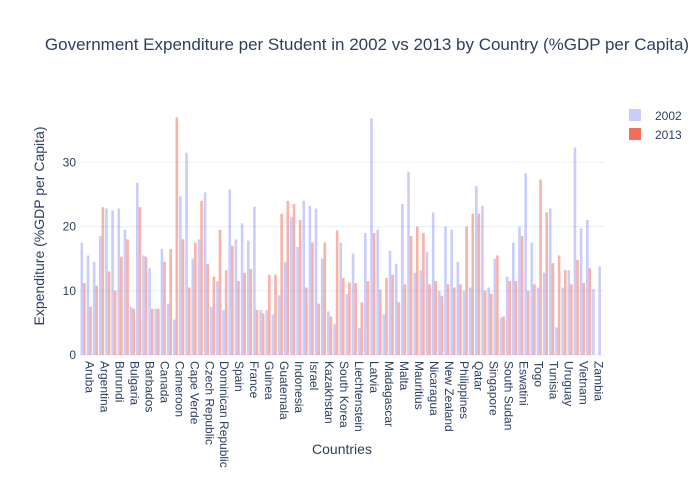  What do you see at coordinates (668, 116) in the screenshot?
I see `legend-label-2002: 2002` at bounding box center [668, 116].